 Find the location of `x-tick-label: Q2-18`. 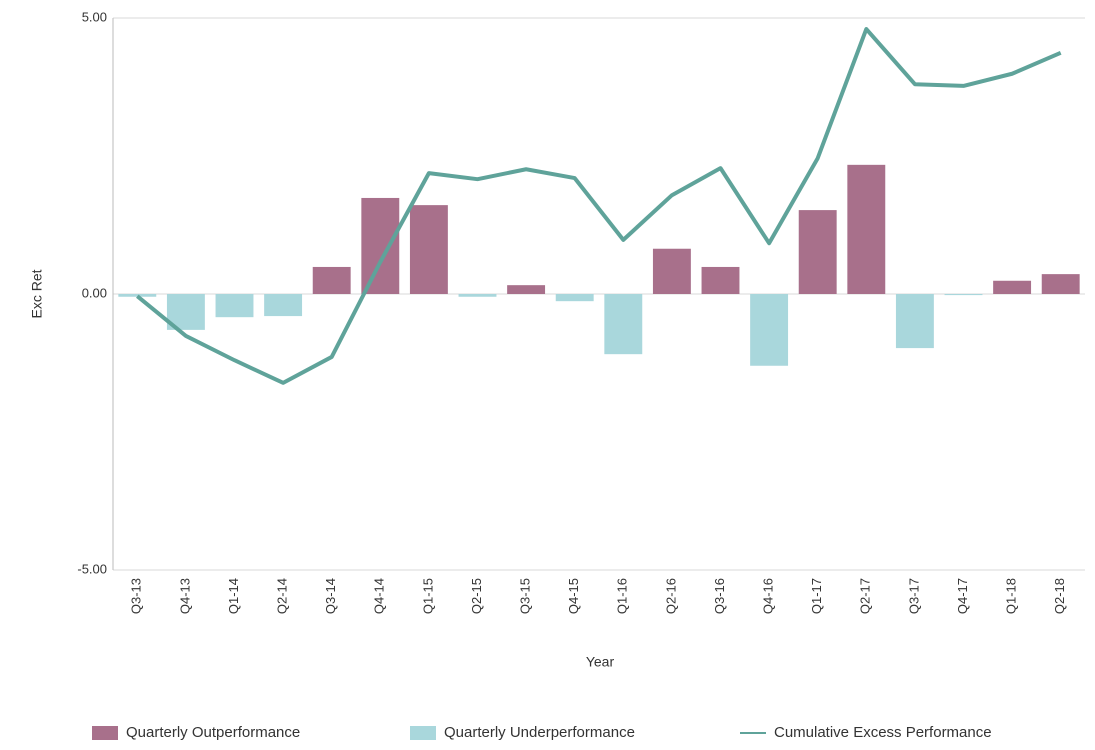

x-tick-label: Q2-18 is located at coordinates (1059, 596).